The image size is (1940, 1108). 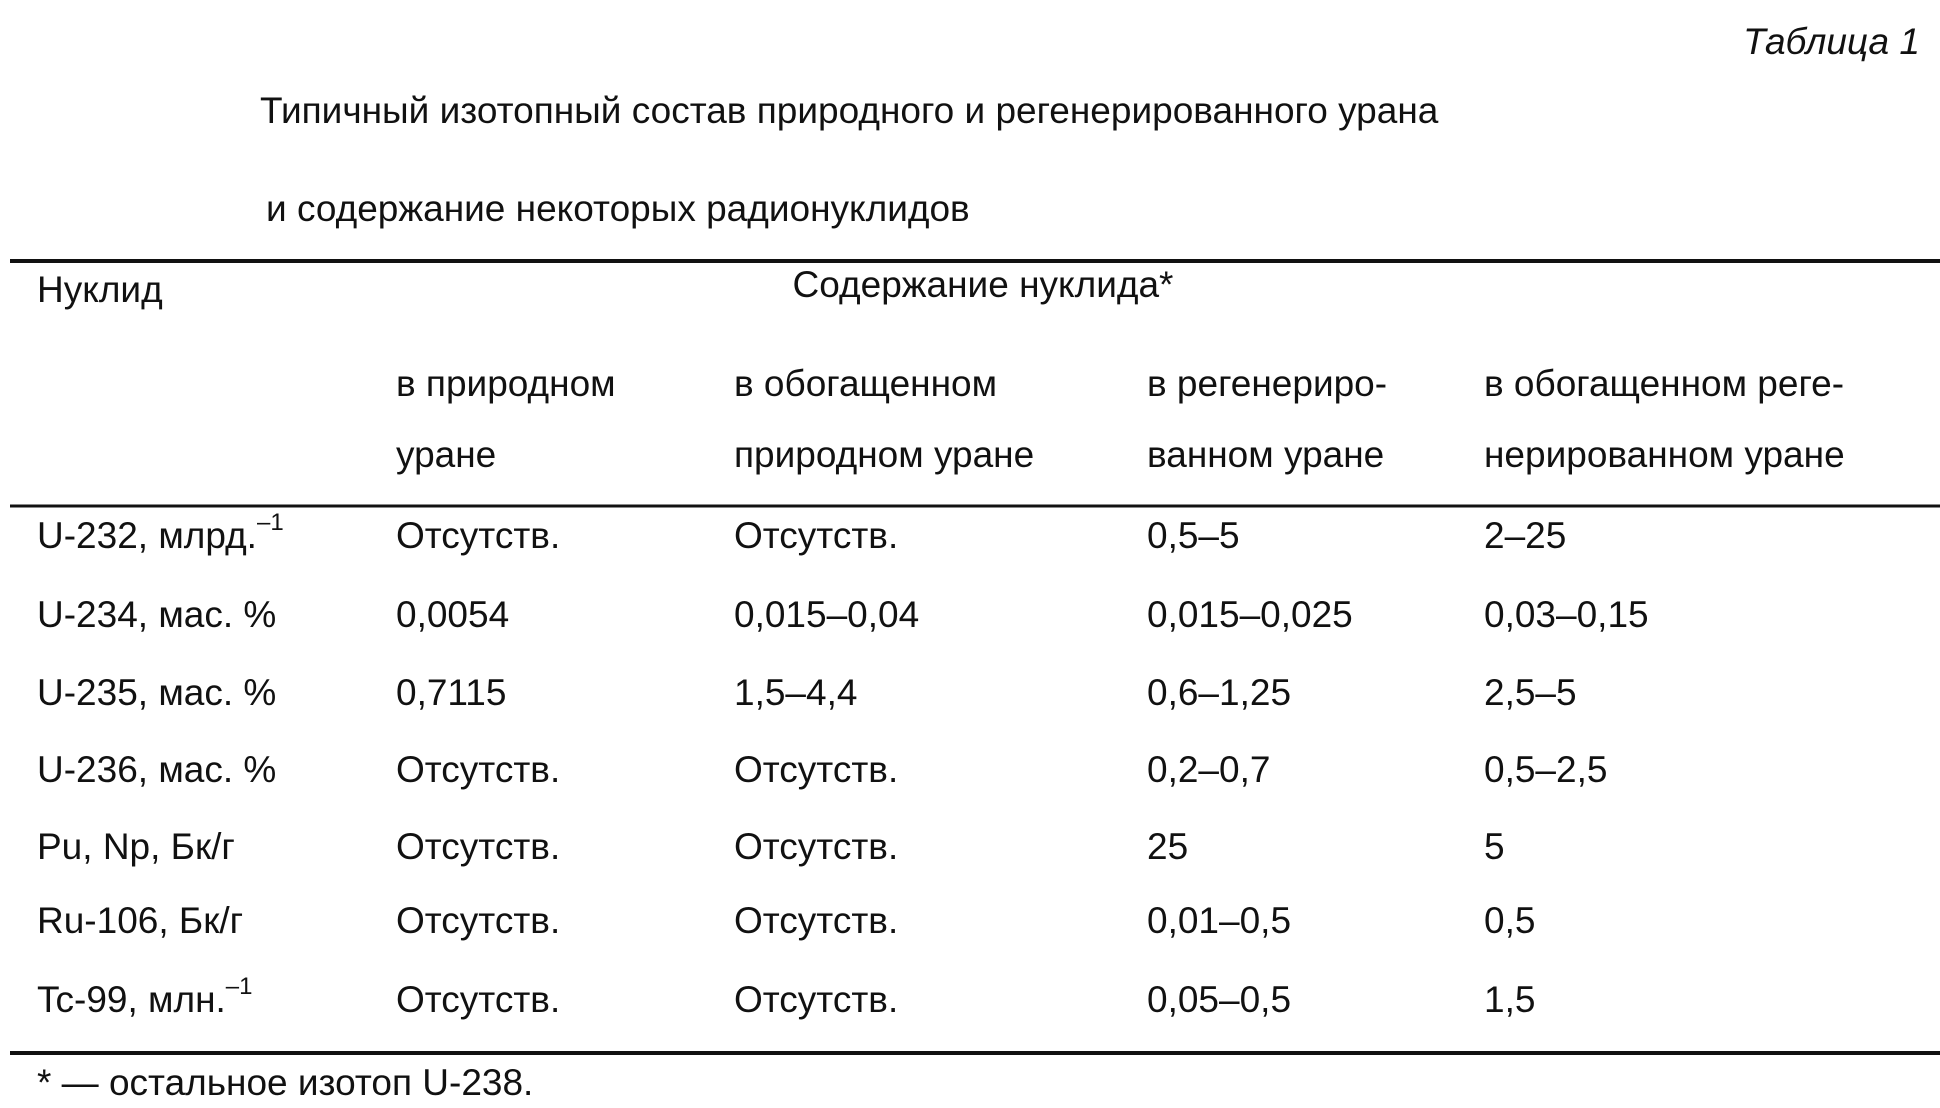 What do you see at coordinates (884, 454) in the screenshot?
I see `column-header: природном уране` at bounding box center [884, 454].